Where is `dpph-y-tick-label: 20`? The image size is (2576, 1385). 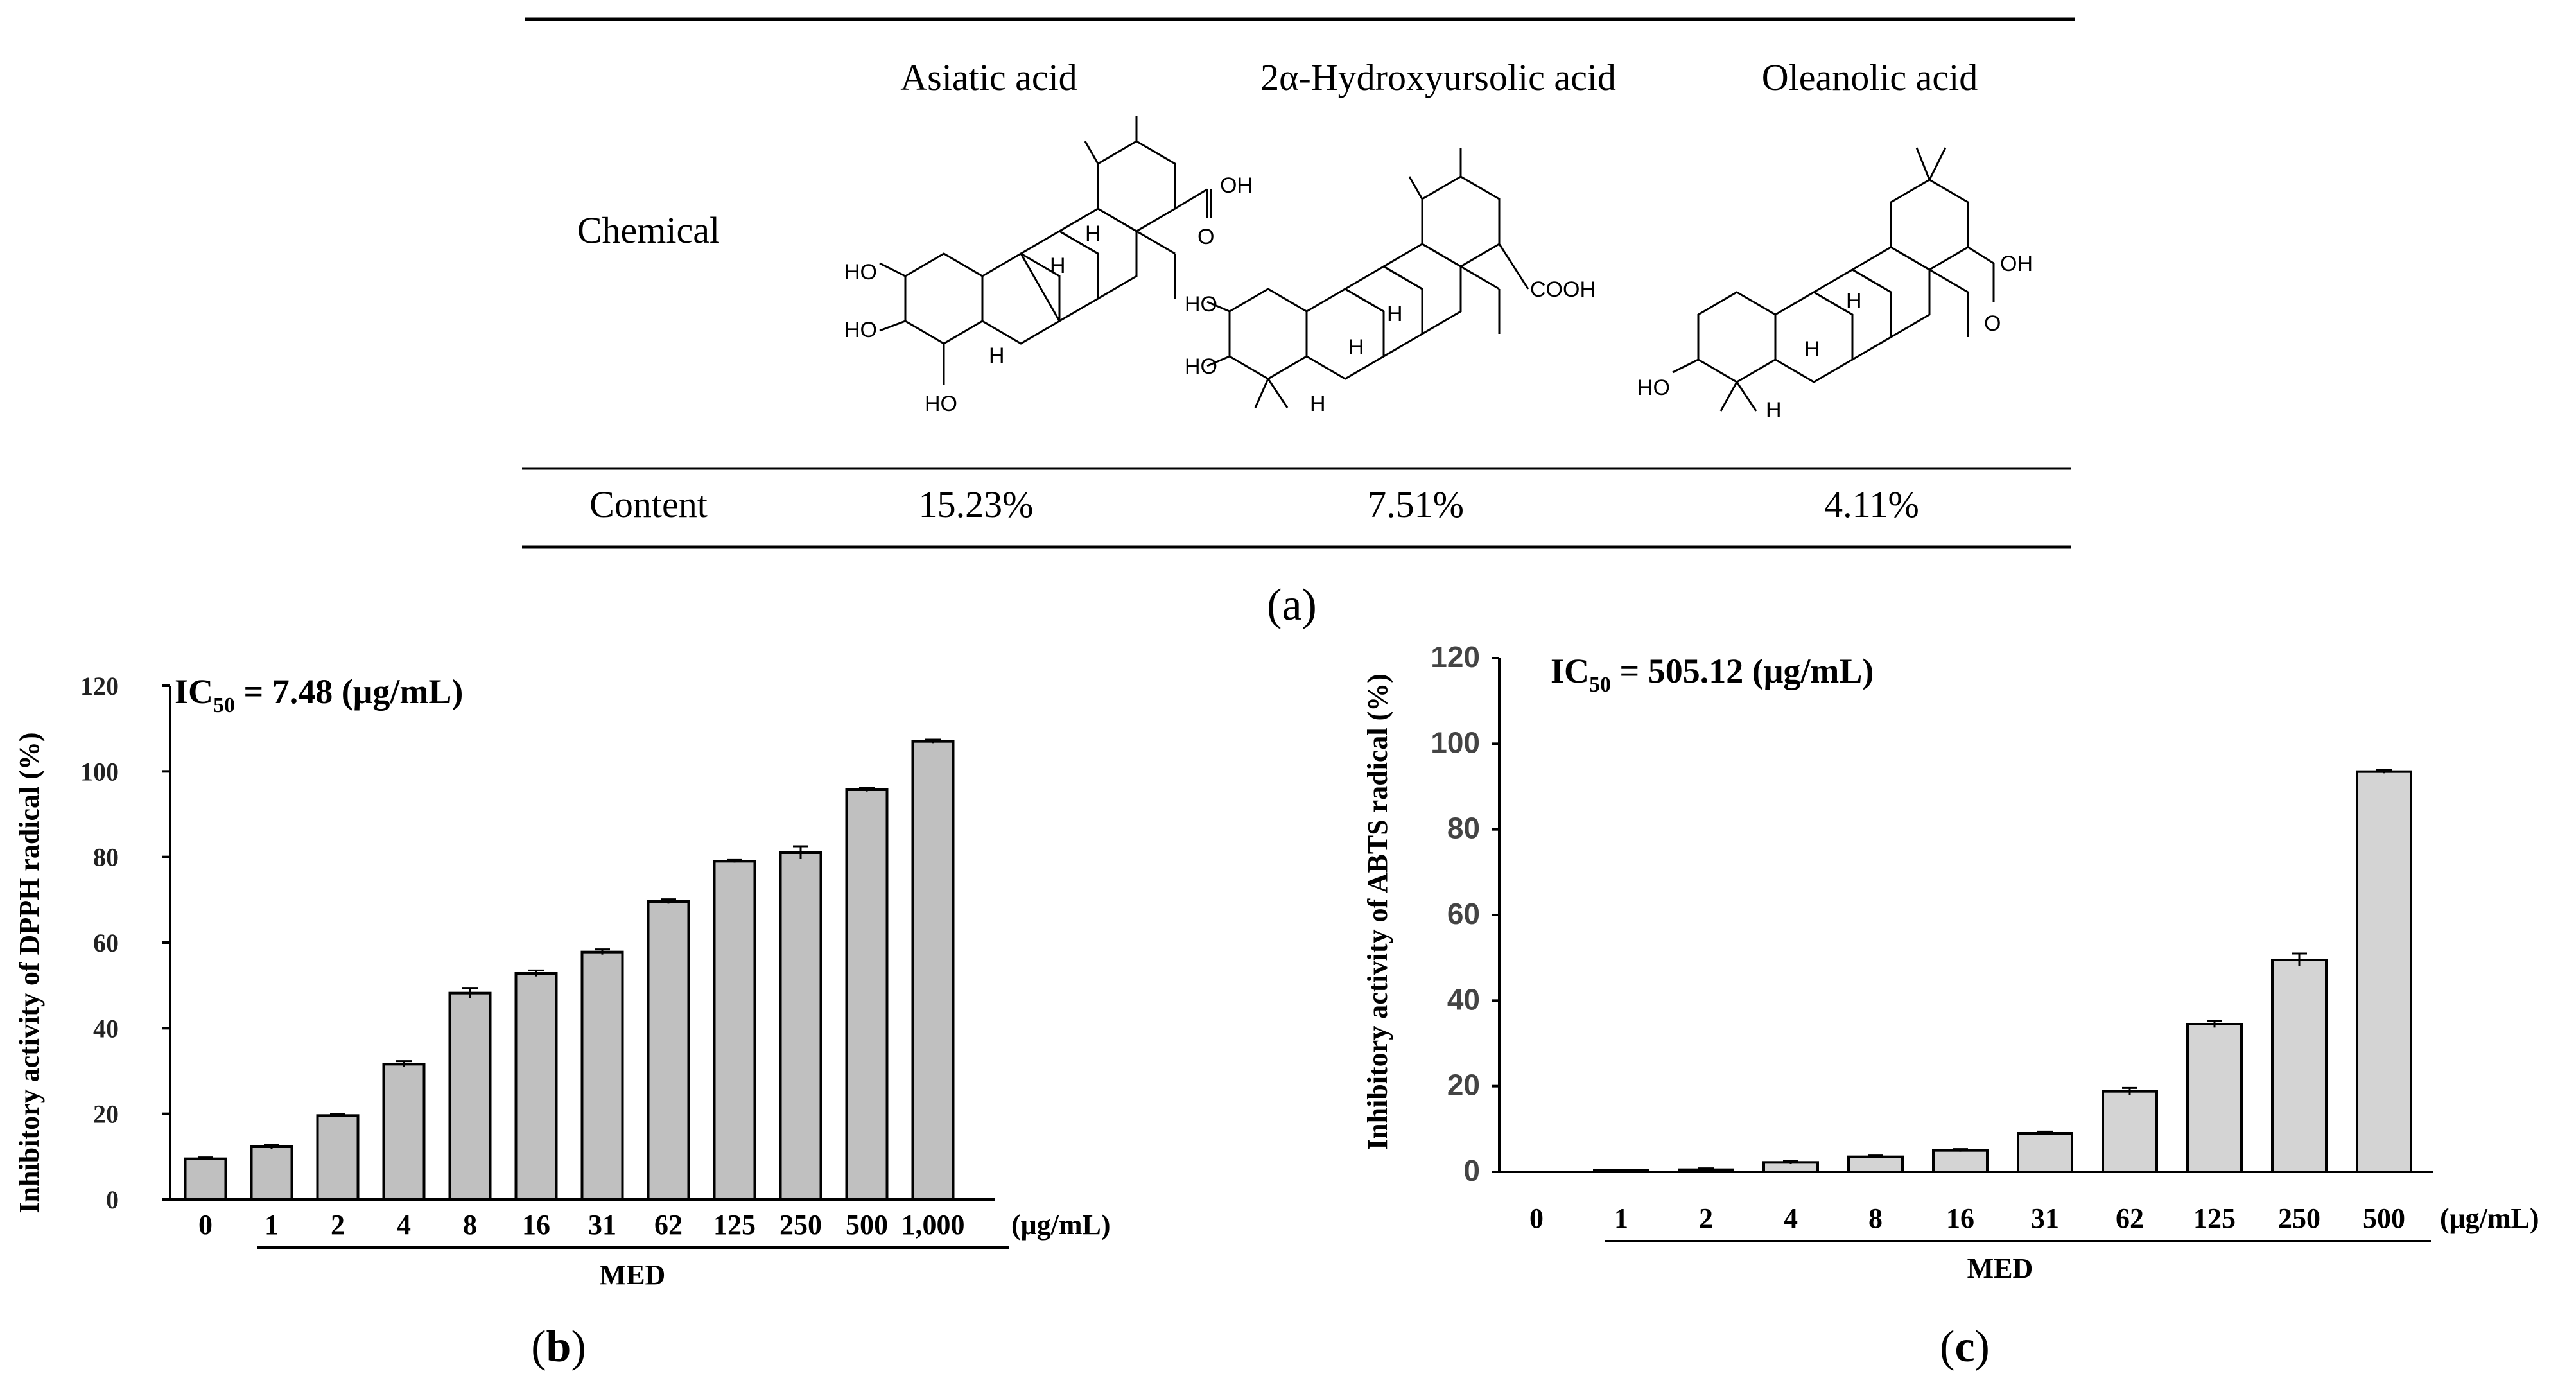
dpph-y-tick-label: 20 is located at coordinates (106, 1114).